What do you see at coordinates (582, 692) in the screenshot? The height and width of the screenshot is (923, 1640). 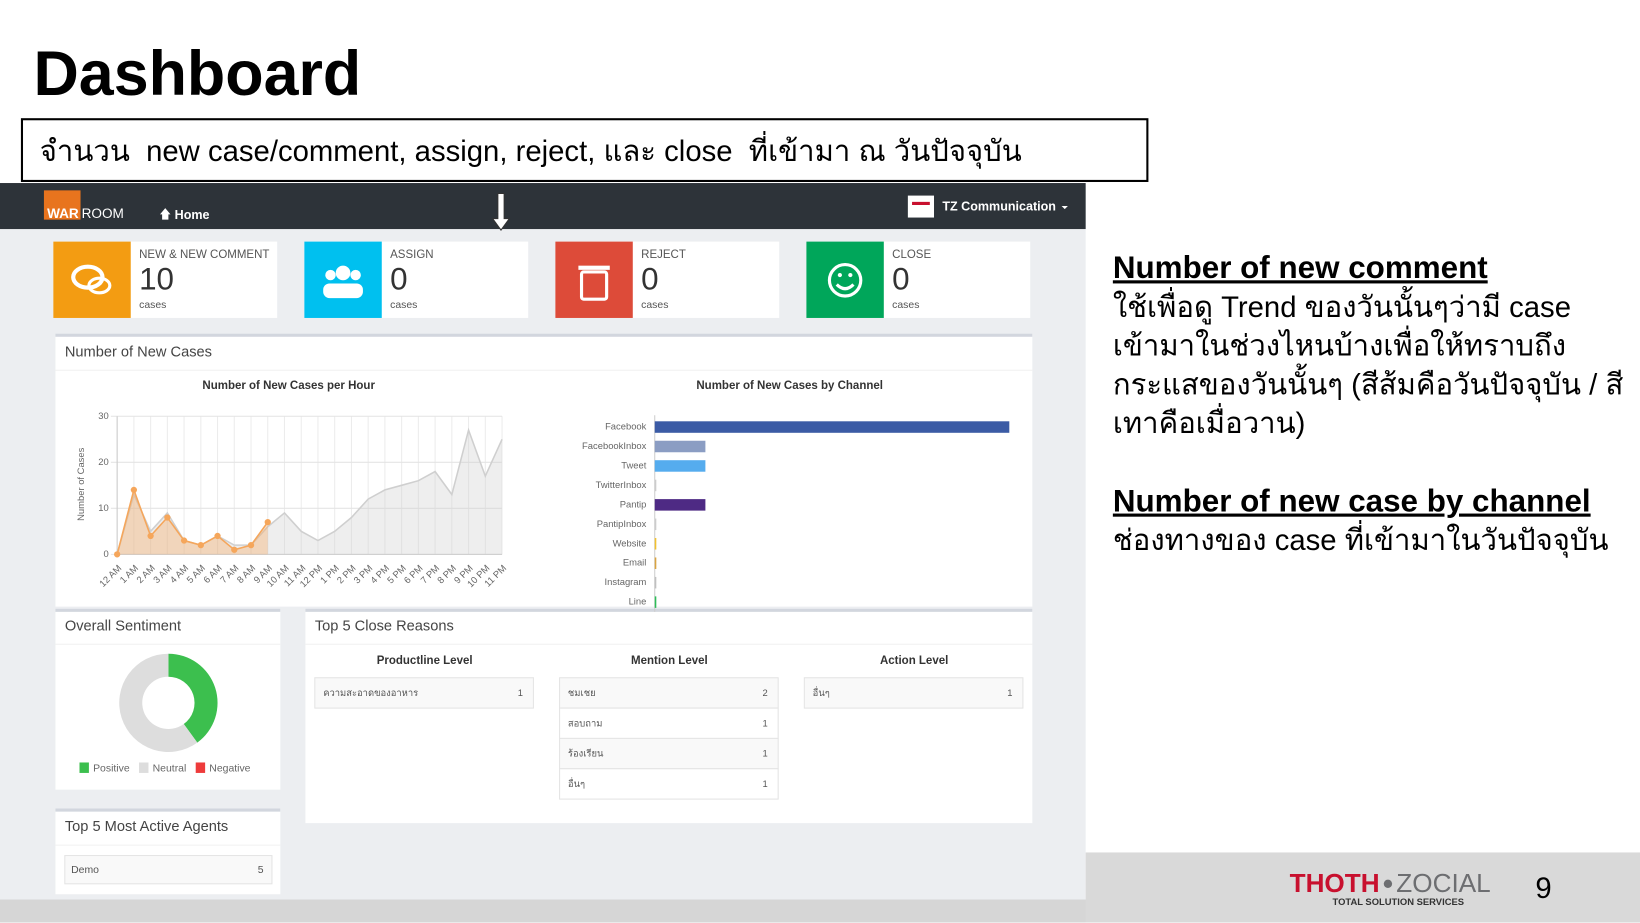 I see `table-cell: ชมเชย` at bounding box center [582, 692].